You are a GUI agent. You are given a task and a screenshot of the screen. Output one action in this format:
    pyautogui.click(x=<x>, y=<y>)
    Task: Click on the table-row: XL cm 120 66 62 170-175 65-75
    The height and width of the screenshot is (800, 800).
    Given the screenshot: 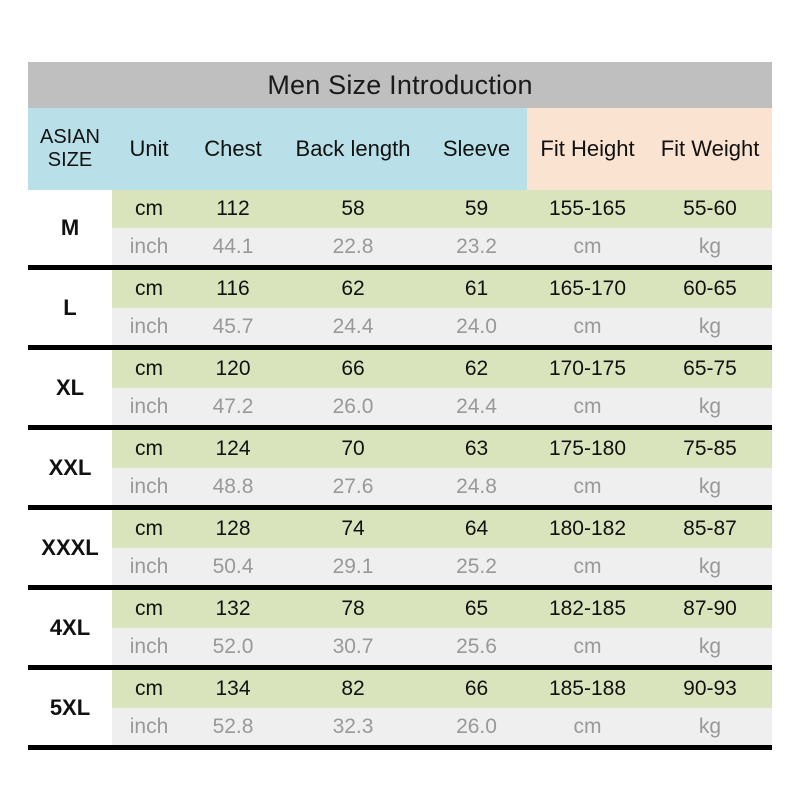 What is the action you would take?
    pyautogui.click(x=400, y=387)
    